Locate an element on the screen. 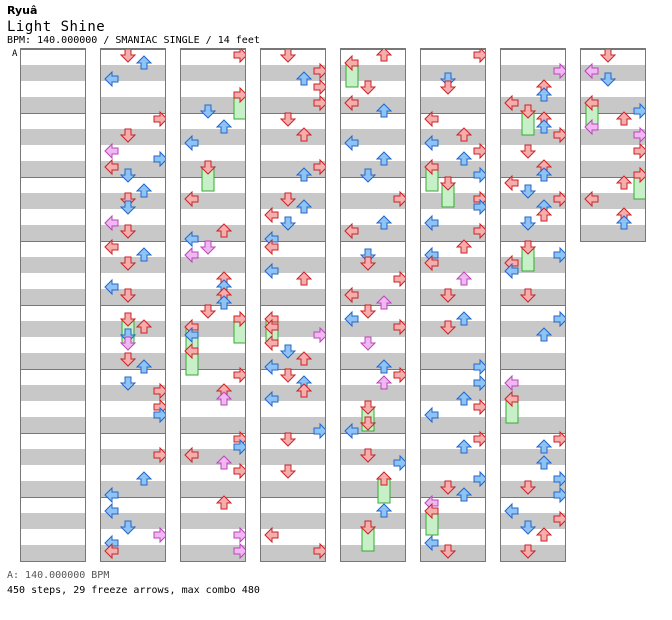 This screenshot has height=620, width=672. bpm-marker: A is located at coordinates (15, 54).